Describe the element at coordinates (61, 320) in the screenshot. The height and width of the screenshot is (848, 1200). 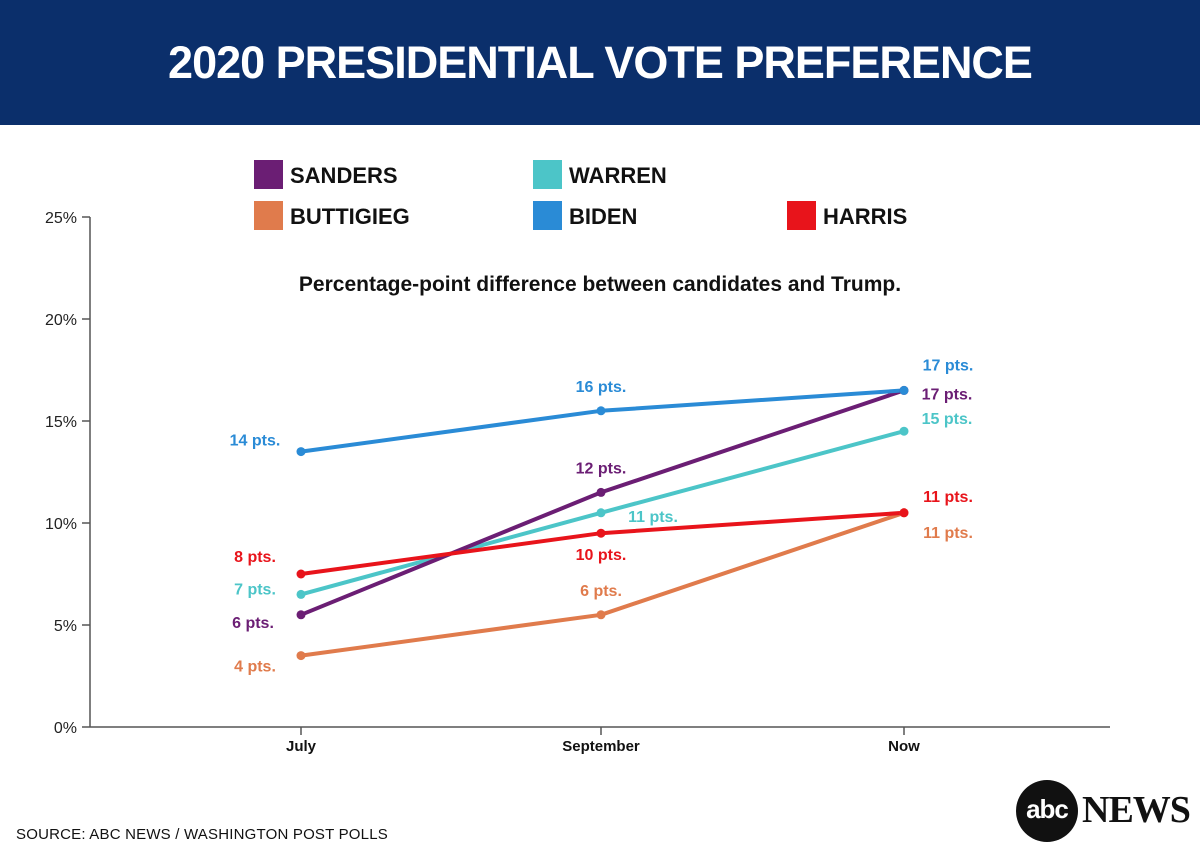
I see `y-tick-label: 20%` at that location.